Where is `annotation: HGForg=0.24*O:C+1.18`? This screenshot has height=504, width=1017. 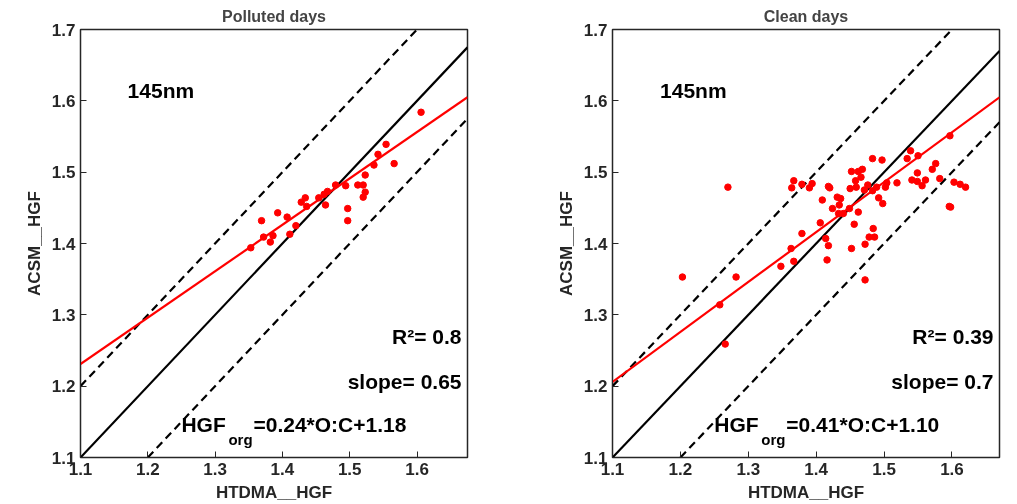
annotation: HGForg=0.24*O:C+1.18 is located at coordinates (294, 431).